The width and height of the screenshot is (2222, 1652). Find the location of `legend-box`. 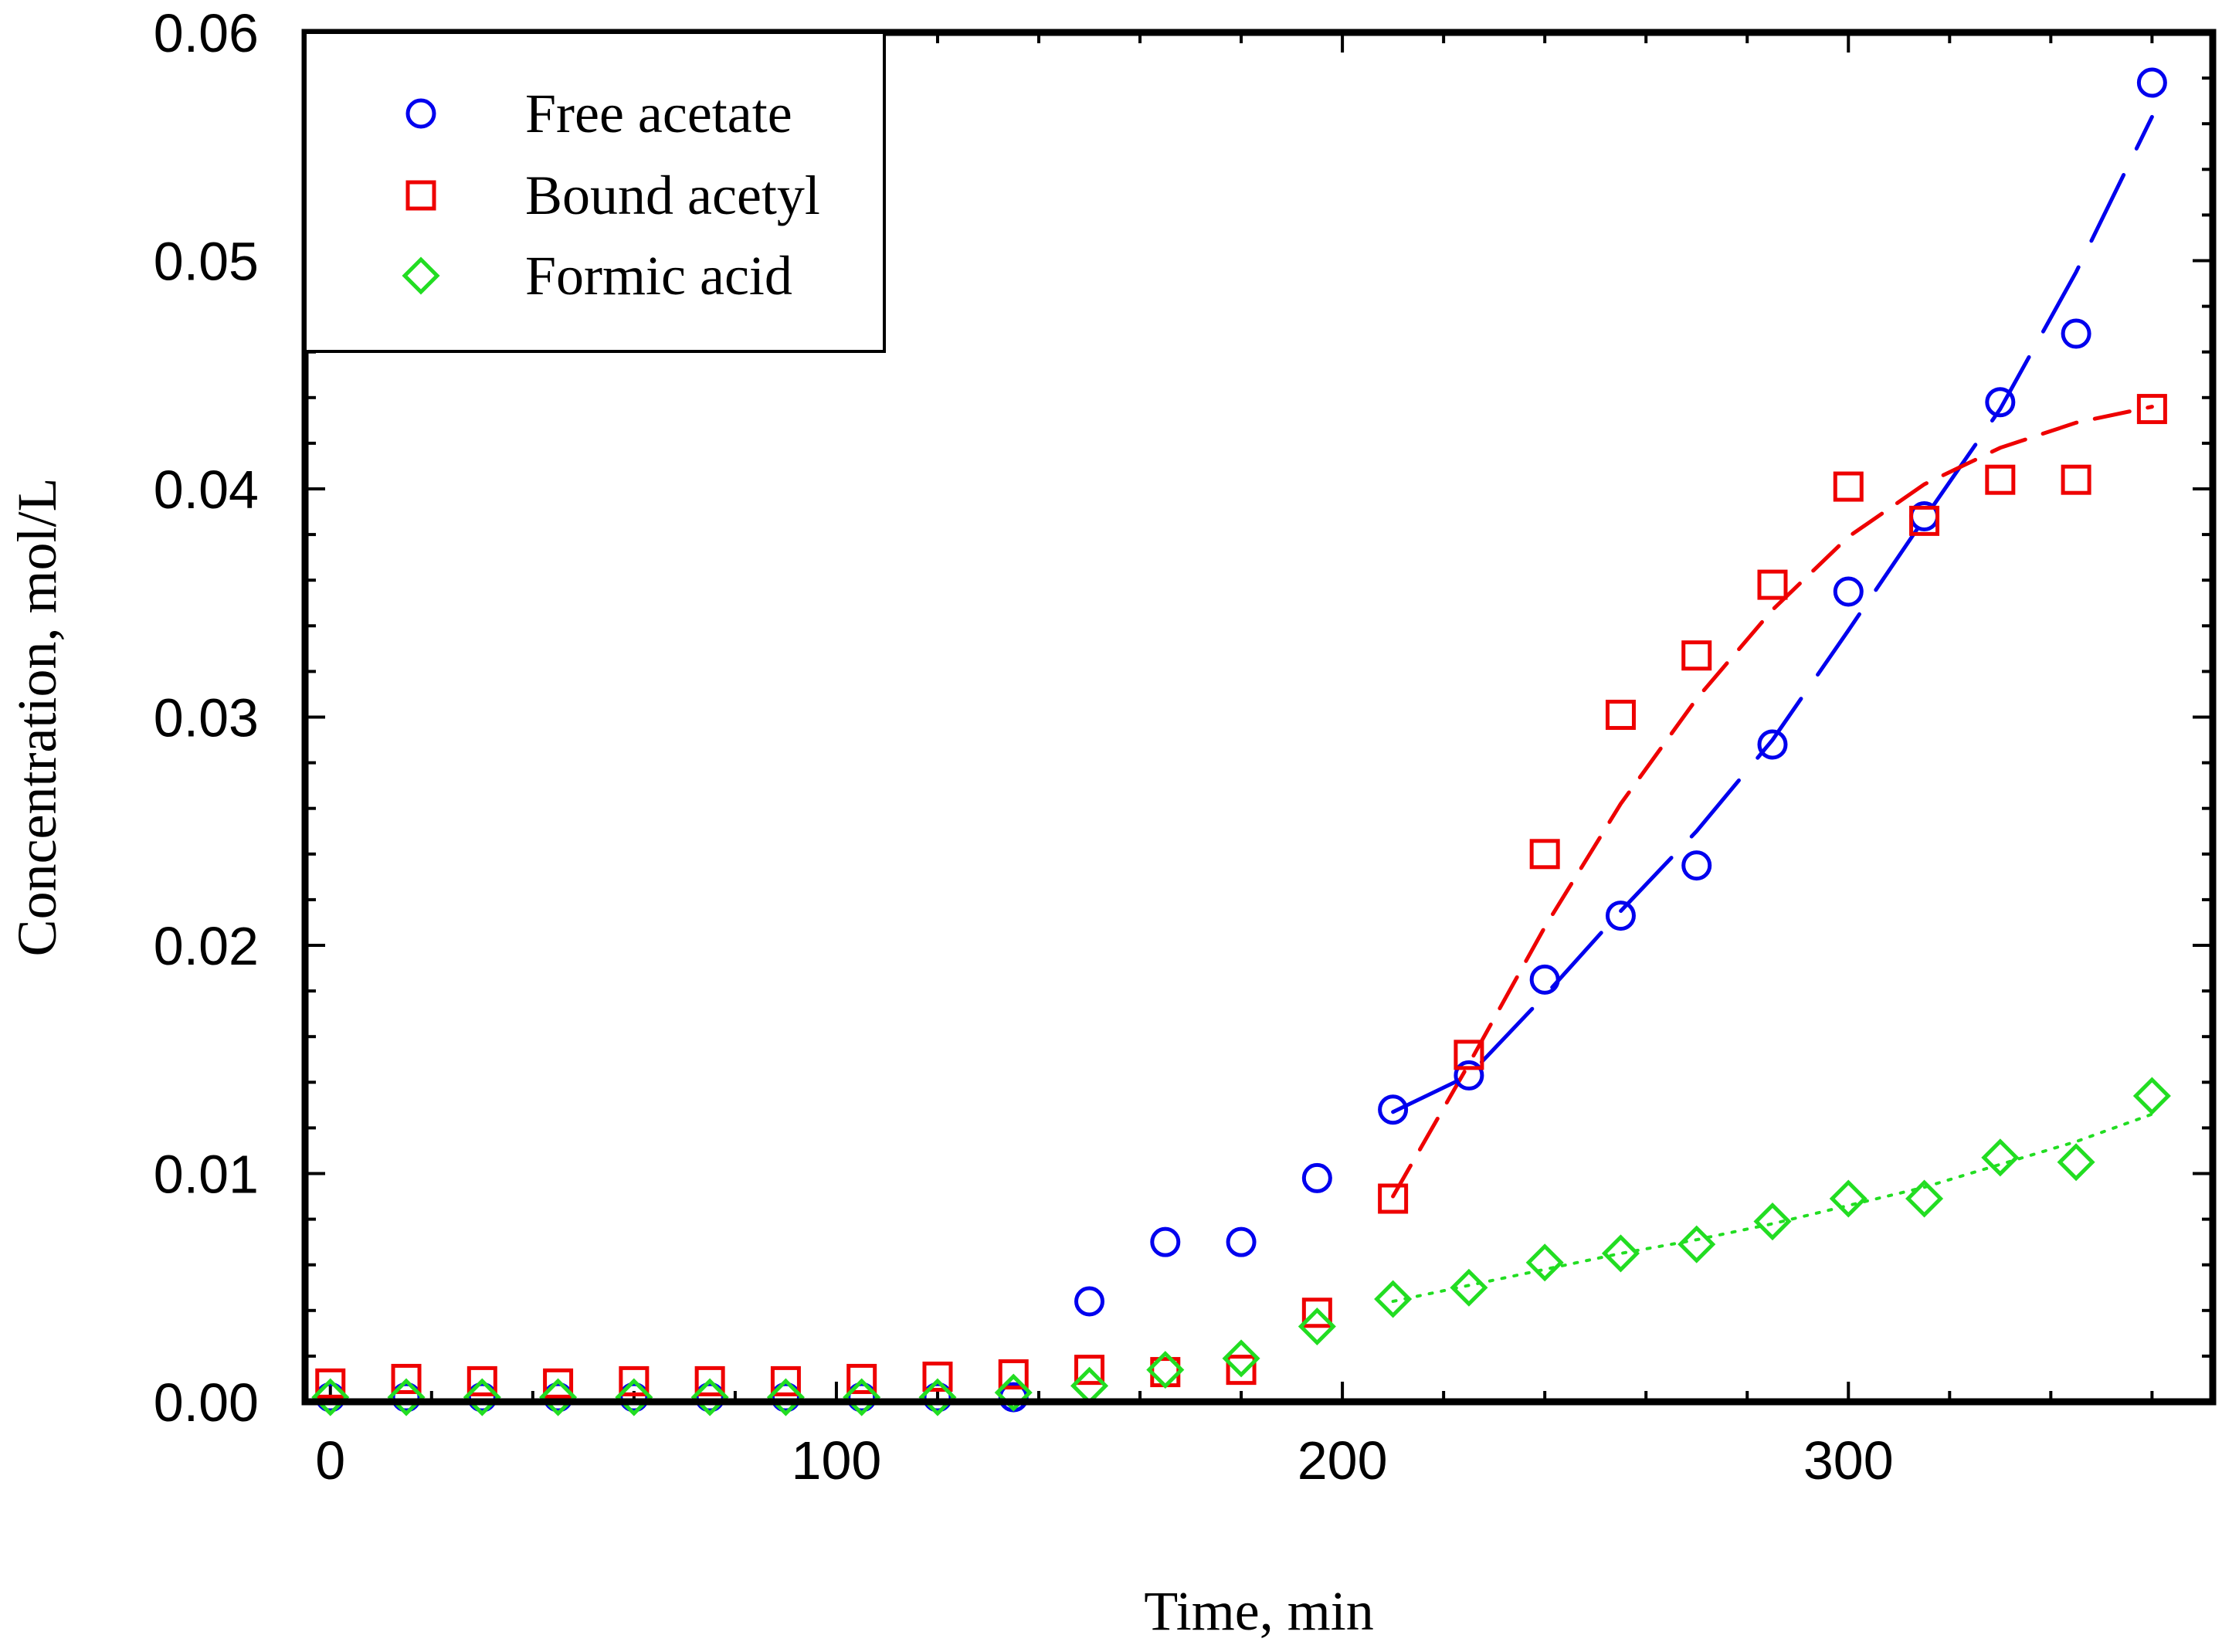

legend-box is located at coordinates (595, 192).